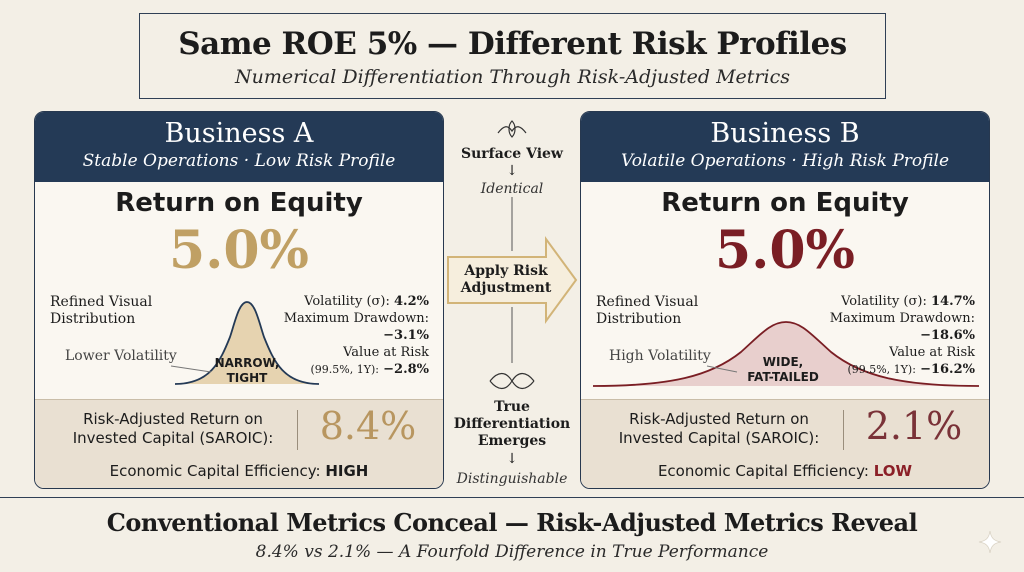 The height and width of the screenshot is (572, 1024). I want to click on business-a-dist-label: Refined Visual Distribution, so click(101, 311).